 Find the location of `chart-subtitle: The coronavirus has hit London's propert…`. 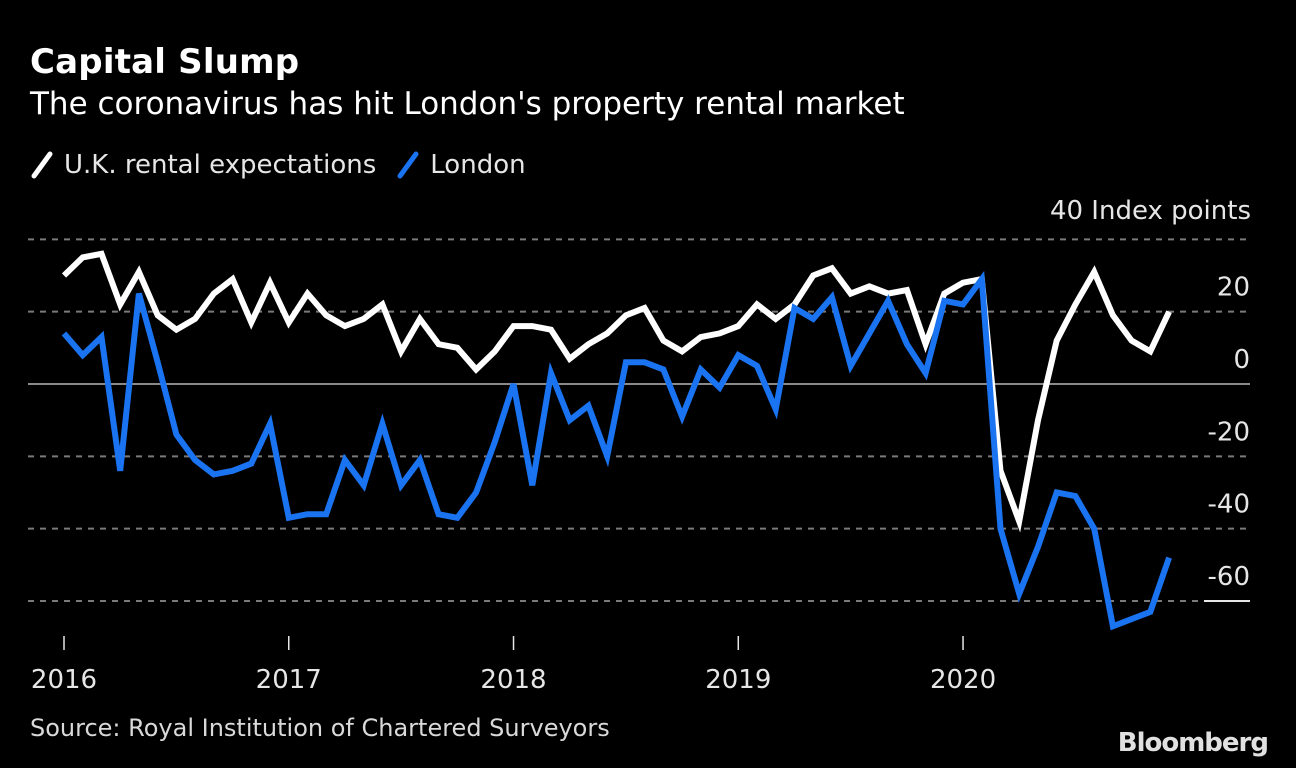

chart-subtitle: The coronavirus has hit London's propert… is located at coordinates (467, 104).